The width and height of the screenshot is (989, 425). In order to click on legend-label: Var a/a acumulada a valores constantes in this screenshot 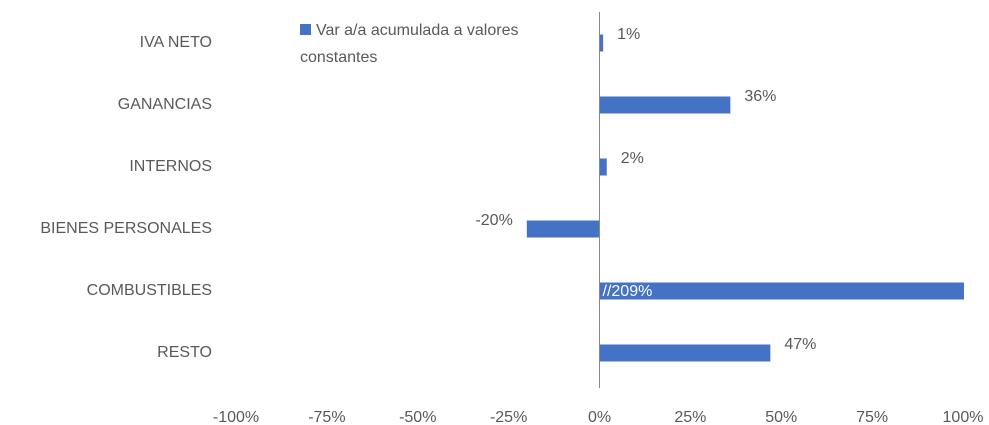, I will do `click(409, 44)`.